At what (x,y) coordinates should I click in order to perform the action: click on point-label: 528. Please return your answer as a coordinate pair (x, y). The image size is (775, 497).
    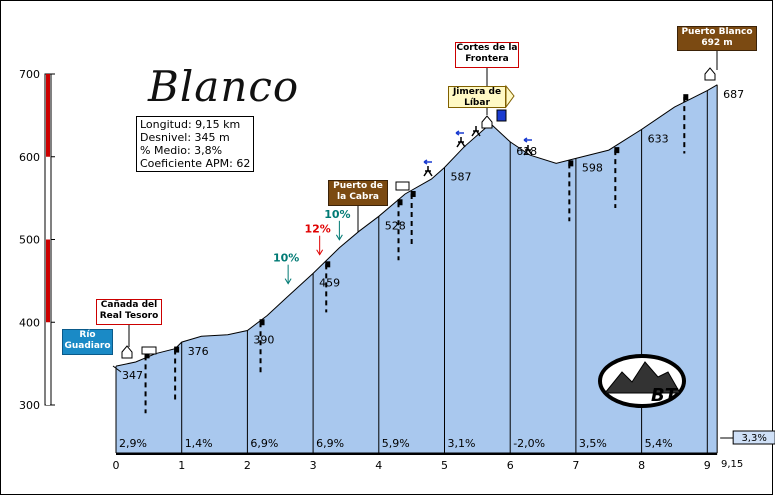
    Looking at the image, I should click on (395, 225).